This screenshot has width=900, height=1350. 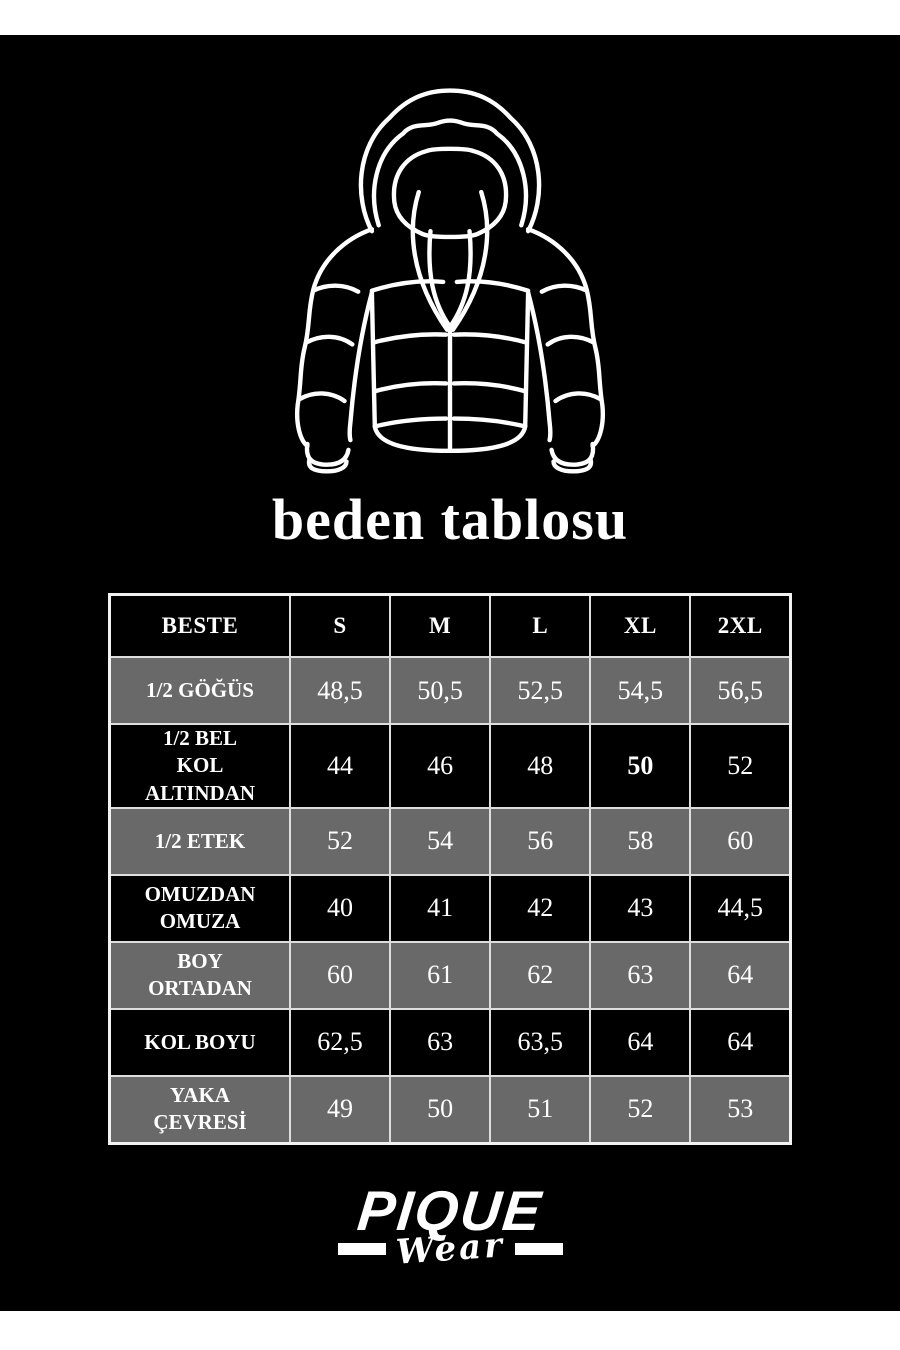 What do you see at coordinates (540, 975) in the screenshot?
I see `size-value: 62` at bounding box center [540, 975].